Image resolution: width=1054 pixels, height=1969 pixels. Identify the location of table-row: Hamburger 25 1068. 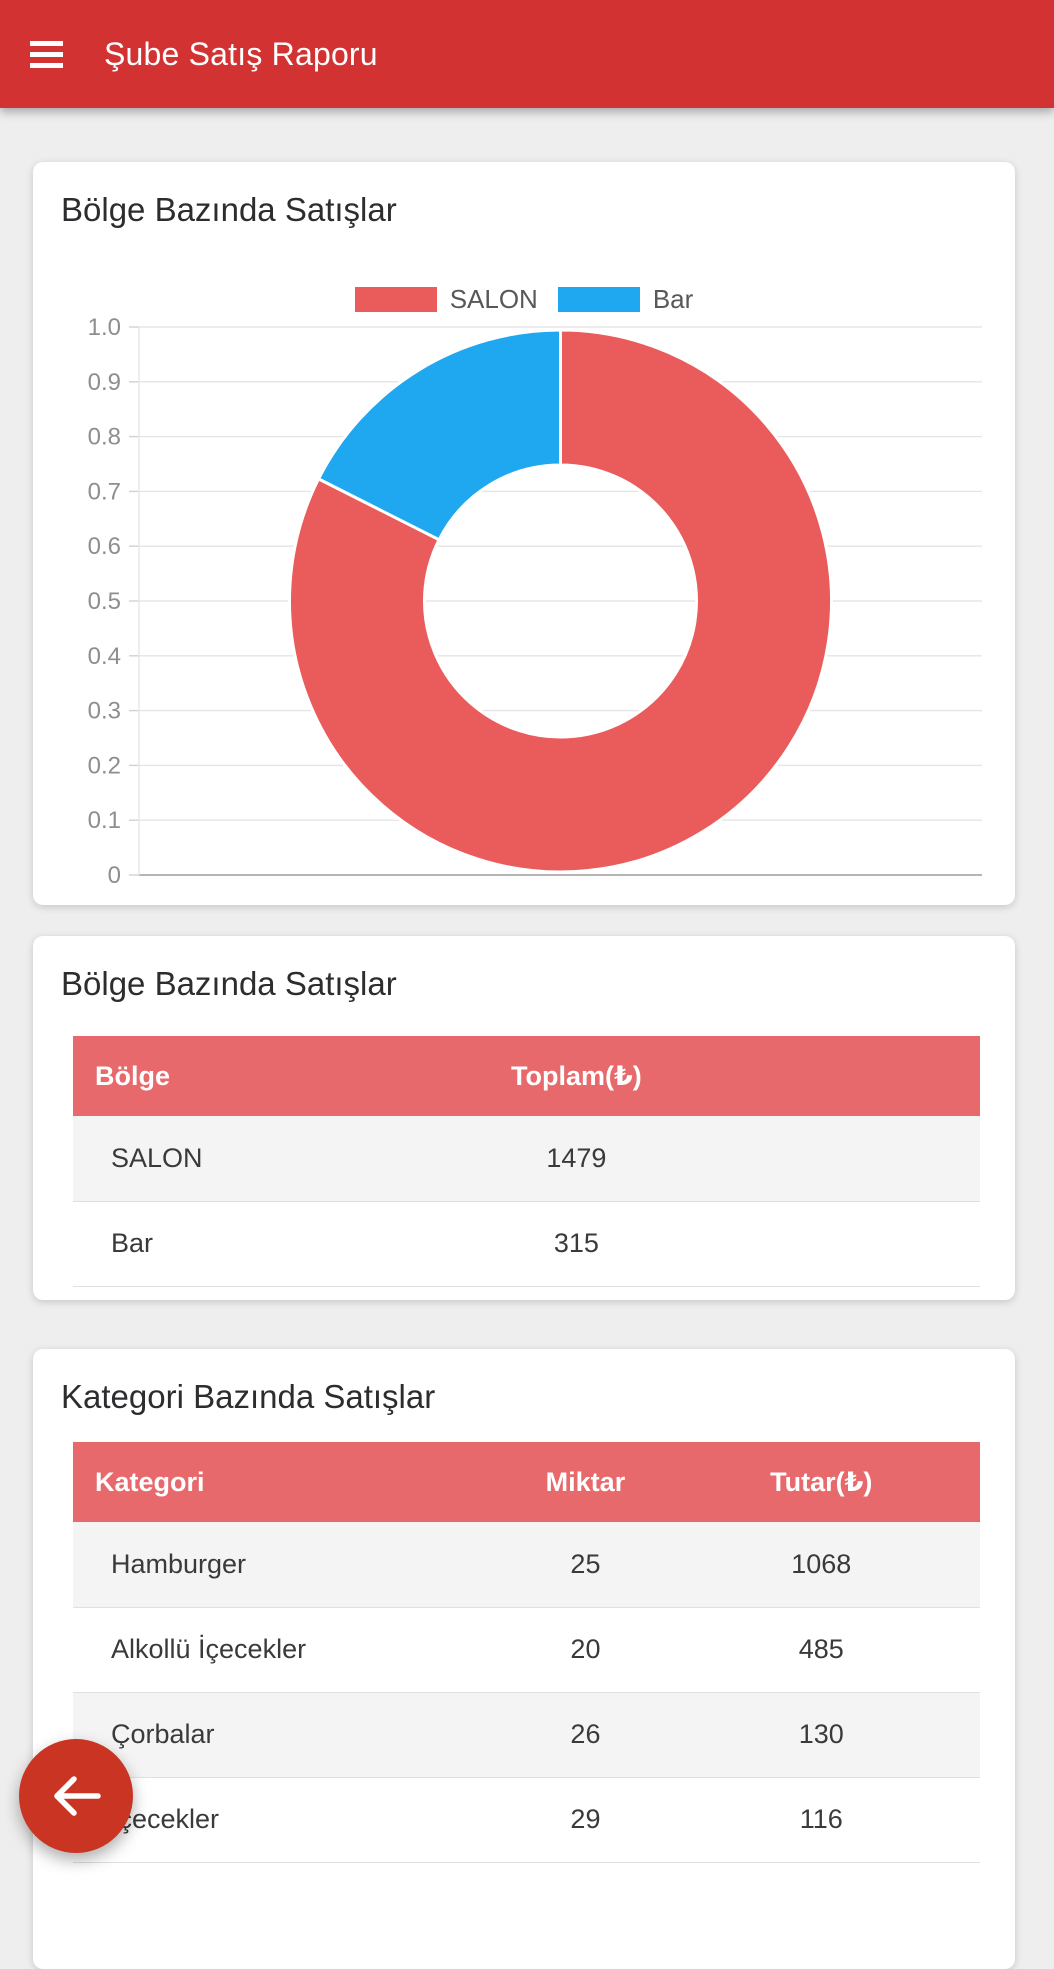
(526, 1565).